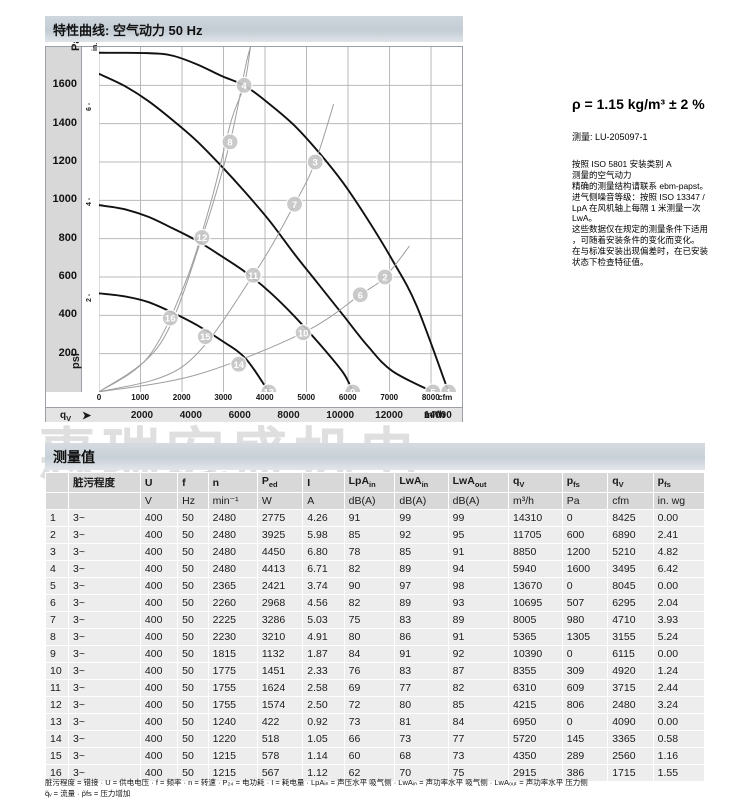 The height and width of the screenshot is (808, 750). What do you see at coordinates (535, 637) in the screenshot?
I see `table-cell-qv1: 5365` at bounding box center [535, 637].